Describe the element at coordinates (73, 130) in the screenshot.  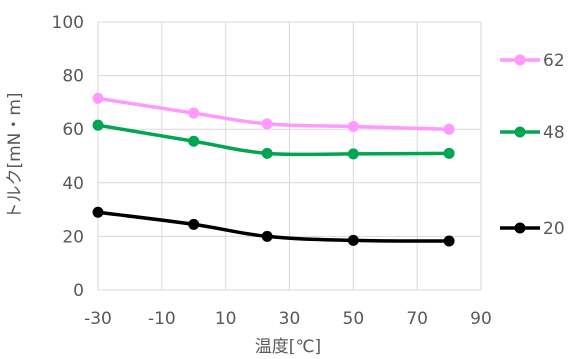
I see `y-tick-label: 60` at that location.